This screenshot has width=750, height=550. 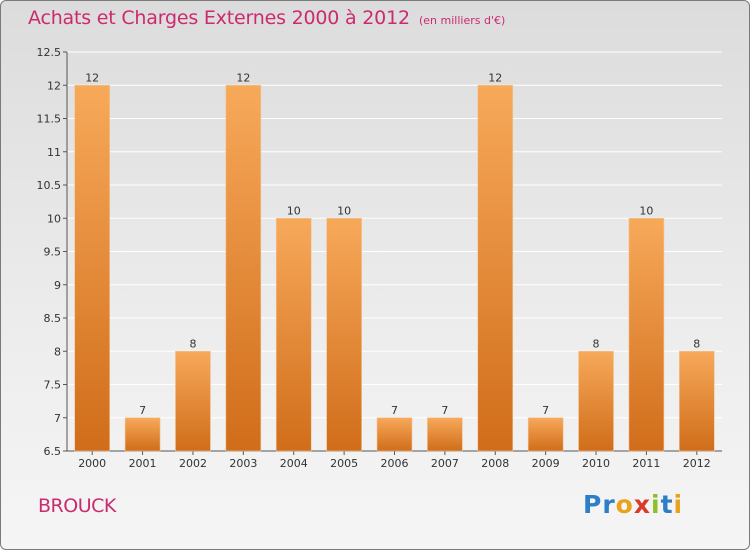 What do you see at coordinates (77, 506) in the screenshot?
I see `commune-name: BROUCK` at bounding box center [77, 506].